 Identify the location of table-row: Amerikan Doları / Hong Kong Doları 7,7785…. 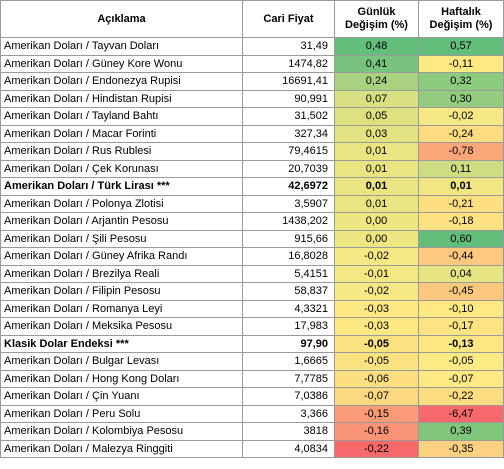
(252, 378).